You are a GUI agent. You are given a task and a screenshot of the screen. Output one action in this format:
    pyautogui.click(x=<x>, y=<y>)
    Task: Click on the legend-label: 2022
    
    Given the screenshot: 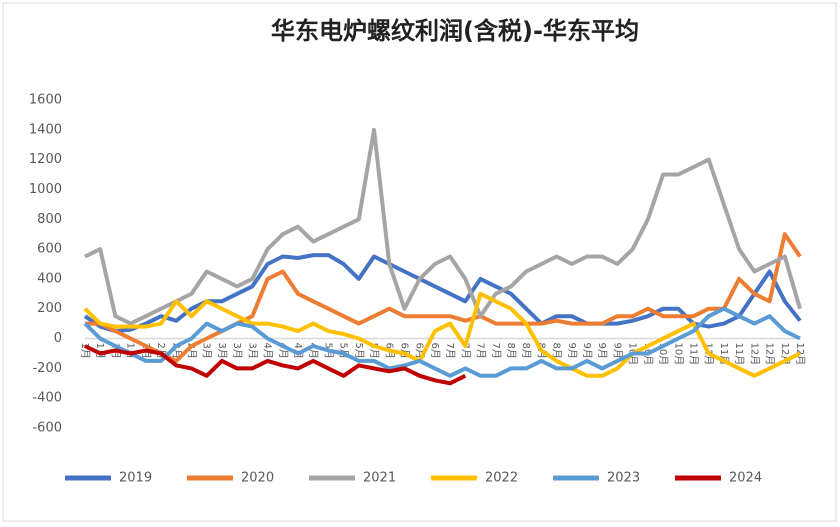 What is the action you would take?
    pyautogui.click(x=501, y=478)
    